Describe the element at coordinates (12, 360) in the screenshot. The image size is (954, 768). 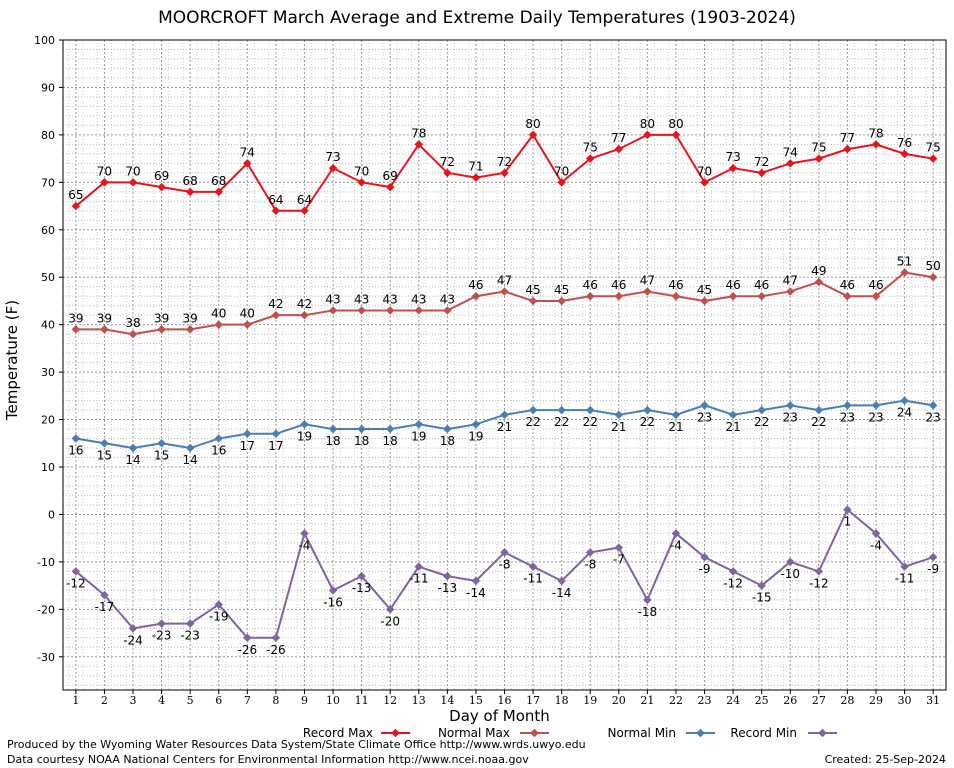
I see `y-axis-title: Temperature (F)` at that location.